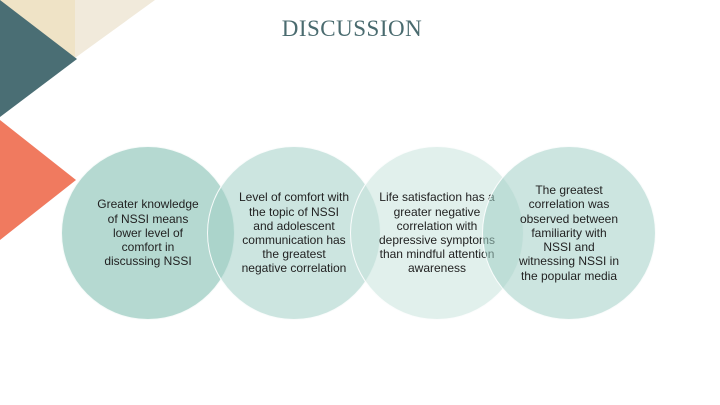 This screenshot has width=720, height=405. I want to click on cream-triangle, so click(115, 29).